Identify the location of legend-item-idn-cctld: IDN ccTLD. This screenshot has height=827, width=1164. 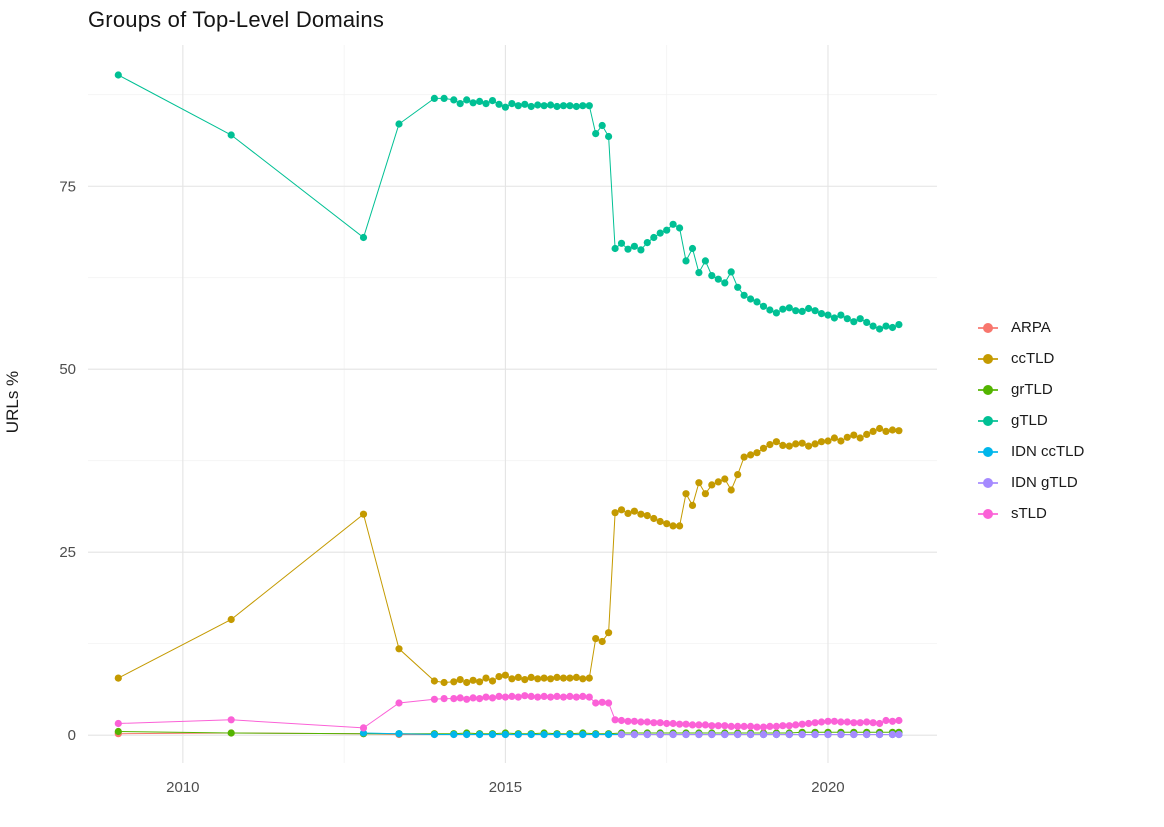
(1031, 451).